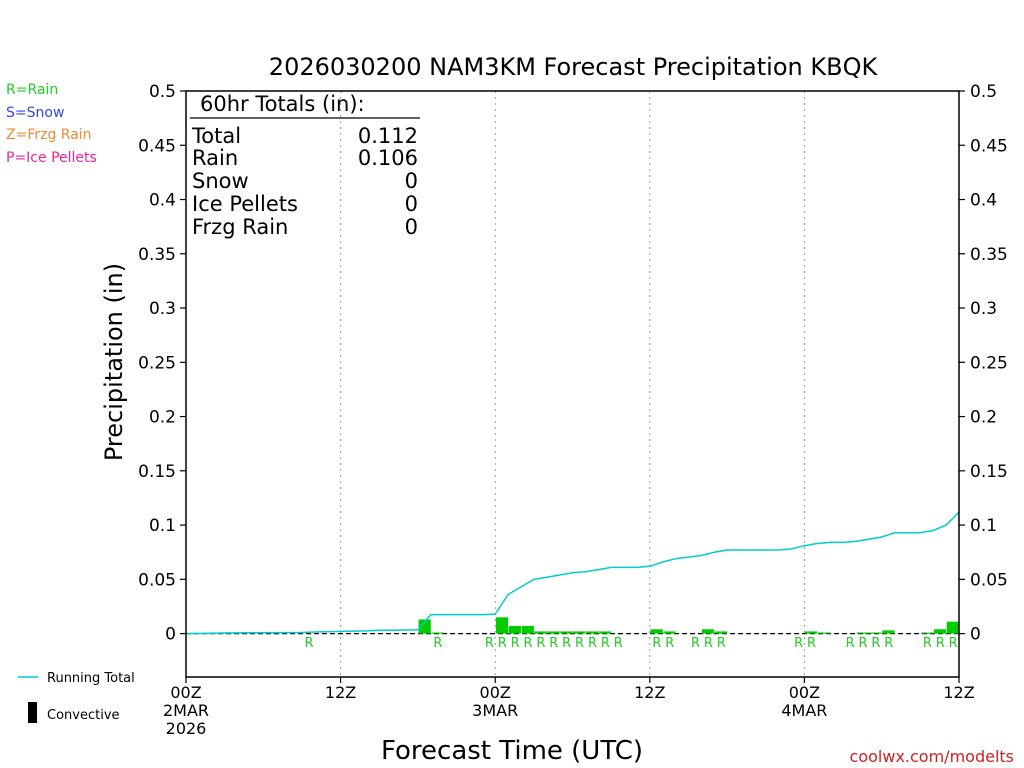  I want to click on x-tick-label: 2MAR, so click(186, 710).